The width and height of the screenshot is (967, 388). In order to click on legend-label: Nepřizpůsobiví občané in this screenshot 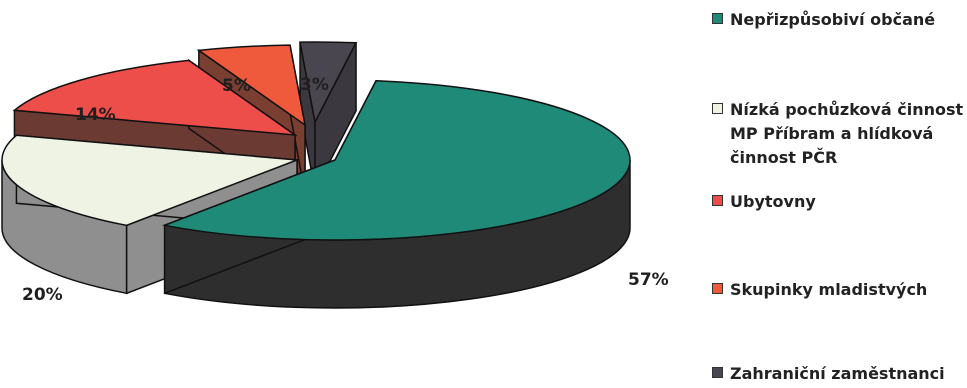, I will do `click(833, 19)`.